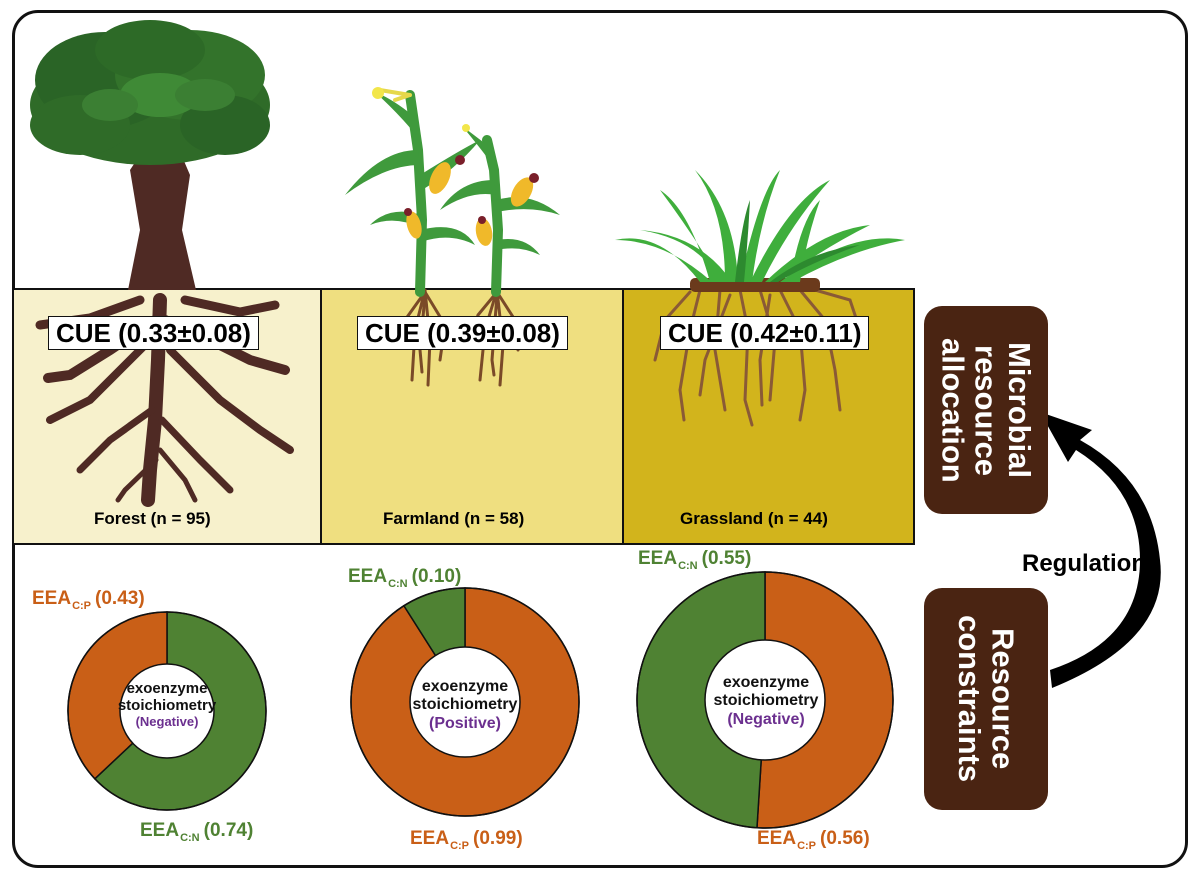 This screenshot has width=1200, height=879. Describe the element at coordinates (405, 578) in the screenshot. I see `farmland-eea-cn-label: EEAC:N (0.10)` at that location.